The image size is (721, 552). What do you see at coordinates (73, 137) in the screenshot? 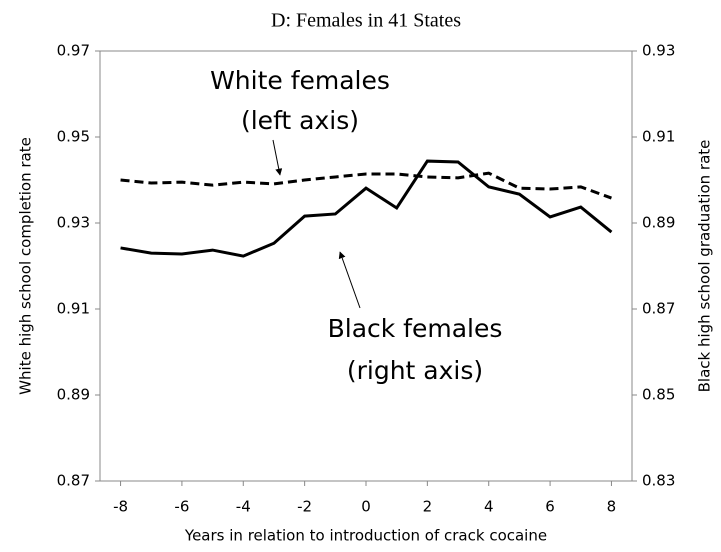
I see `y-tick-label: 0.95` at bounding box center [73, 137].